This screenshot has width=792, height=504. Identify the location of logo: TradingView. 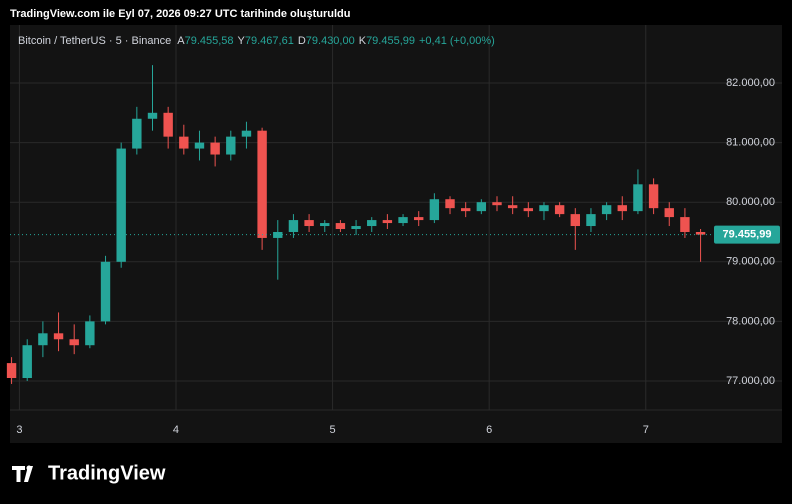
(89, 473).